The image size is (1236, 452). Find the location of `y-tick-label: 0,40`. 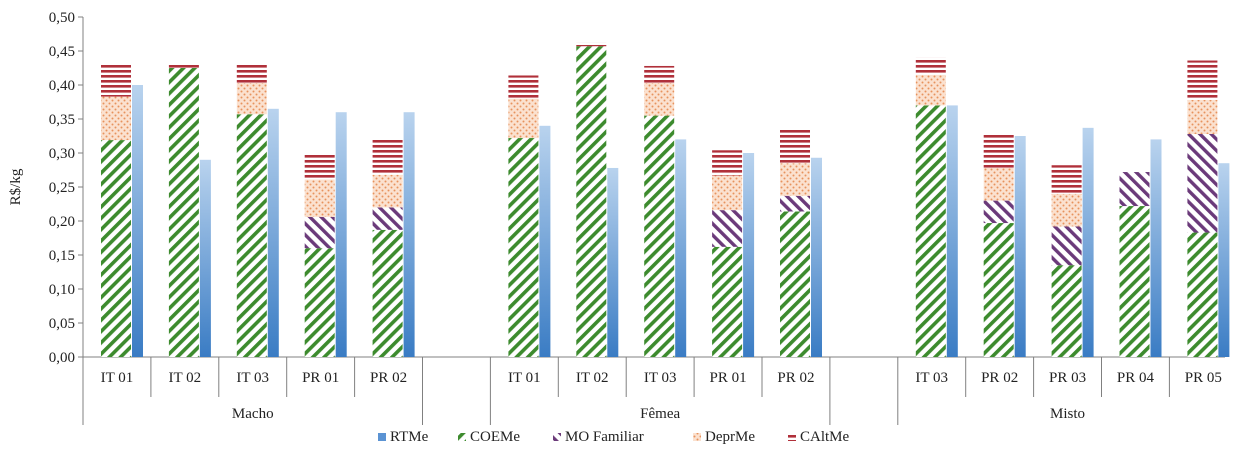

y-tick-label: 0,40 is located at coordinates (62, 86).